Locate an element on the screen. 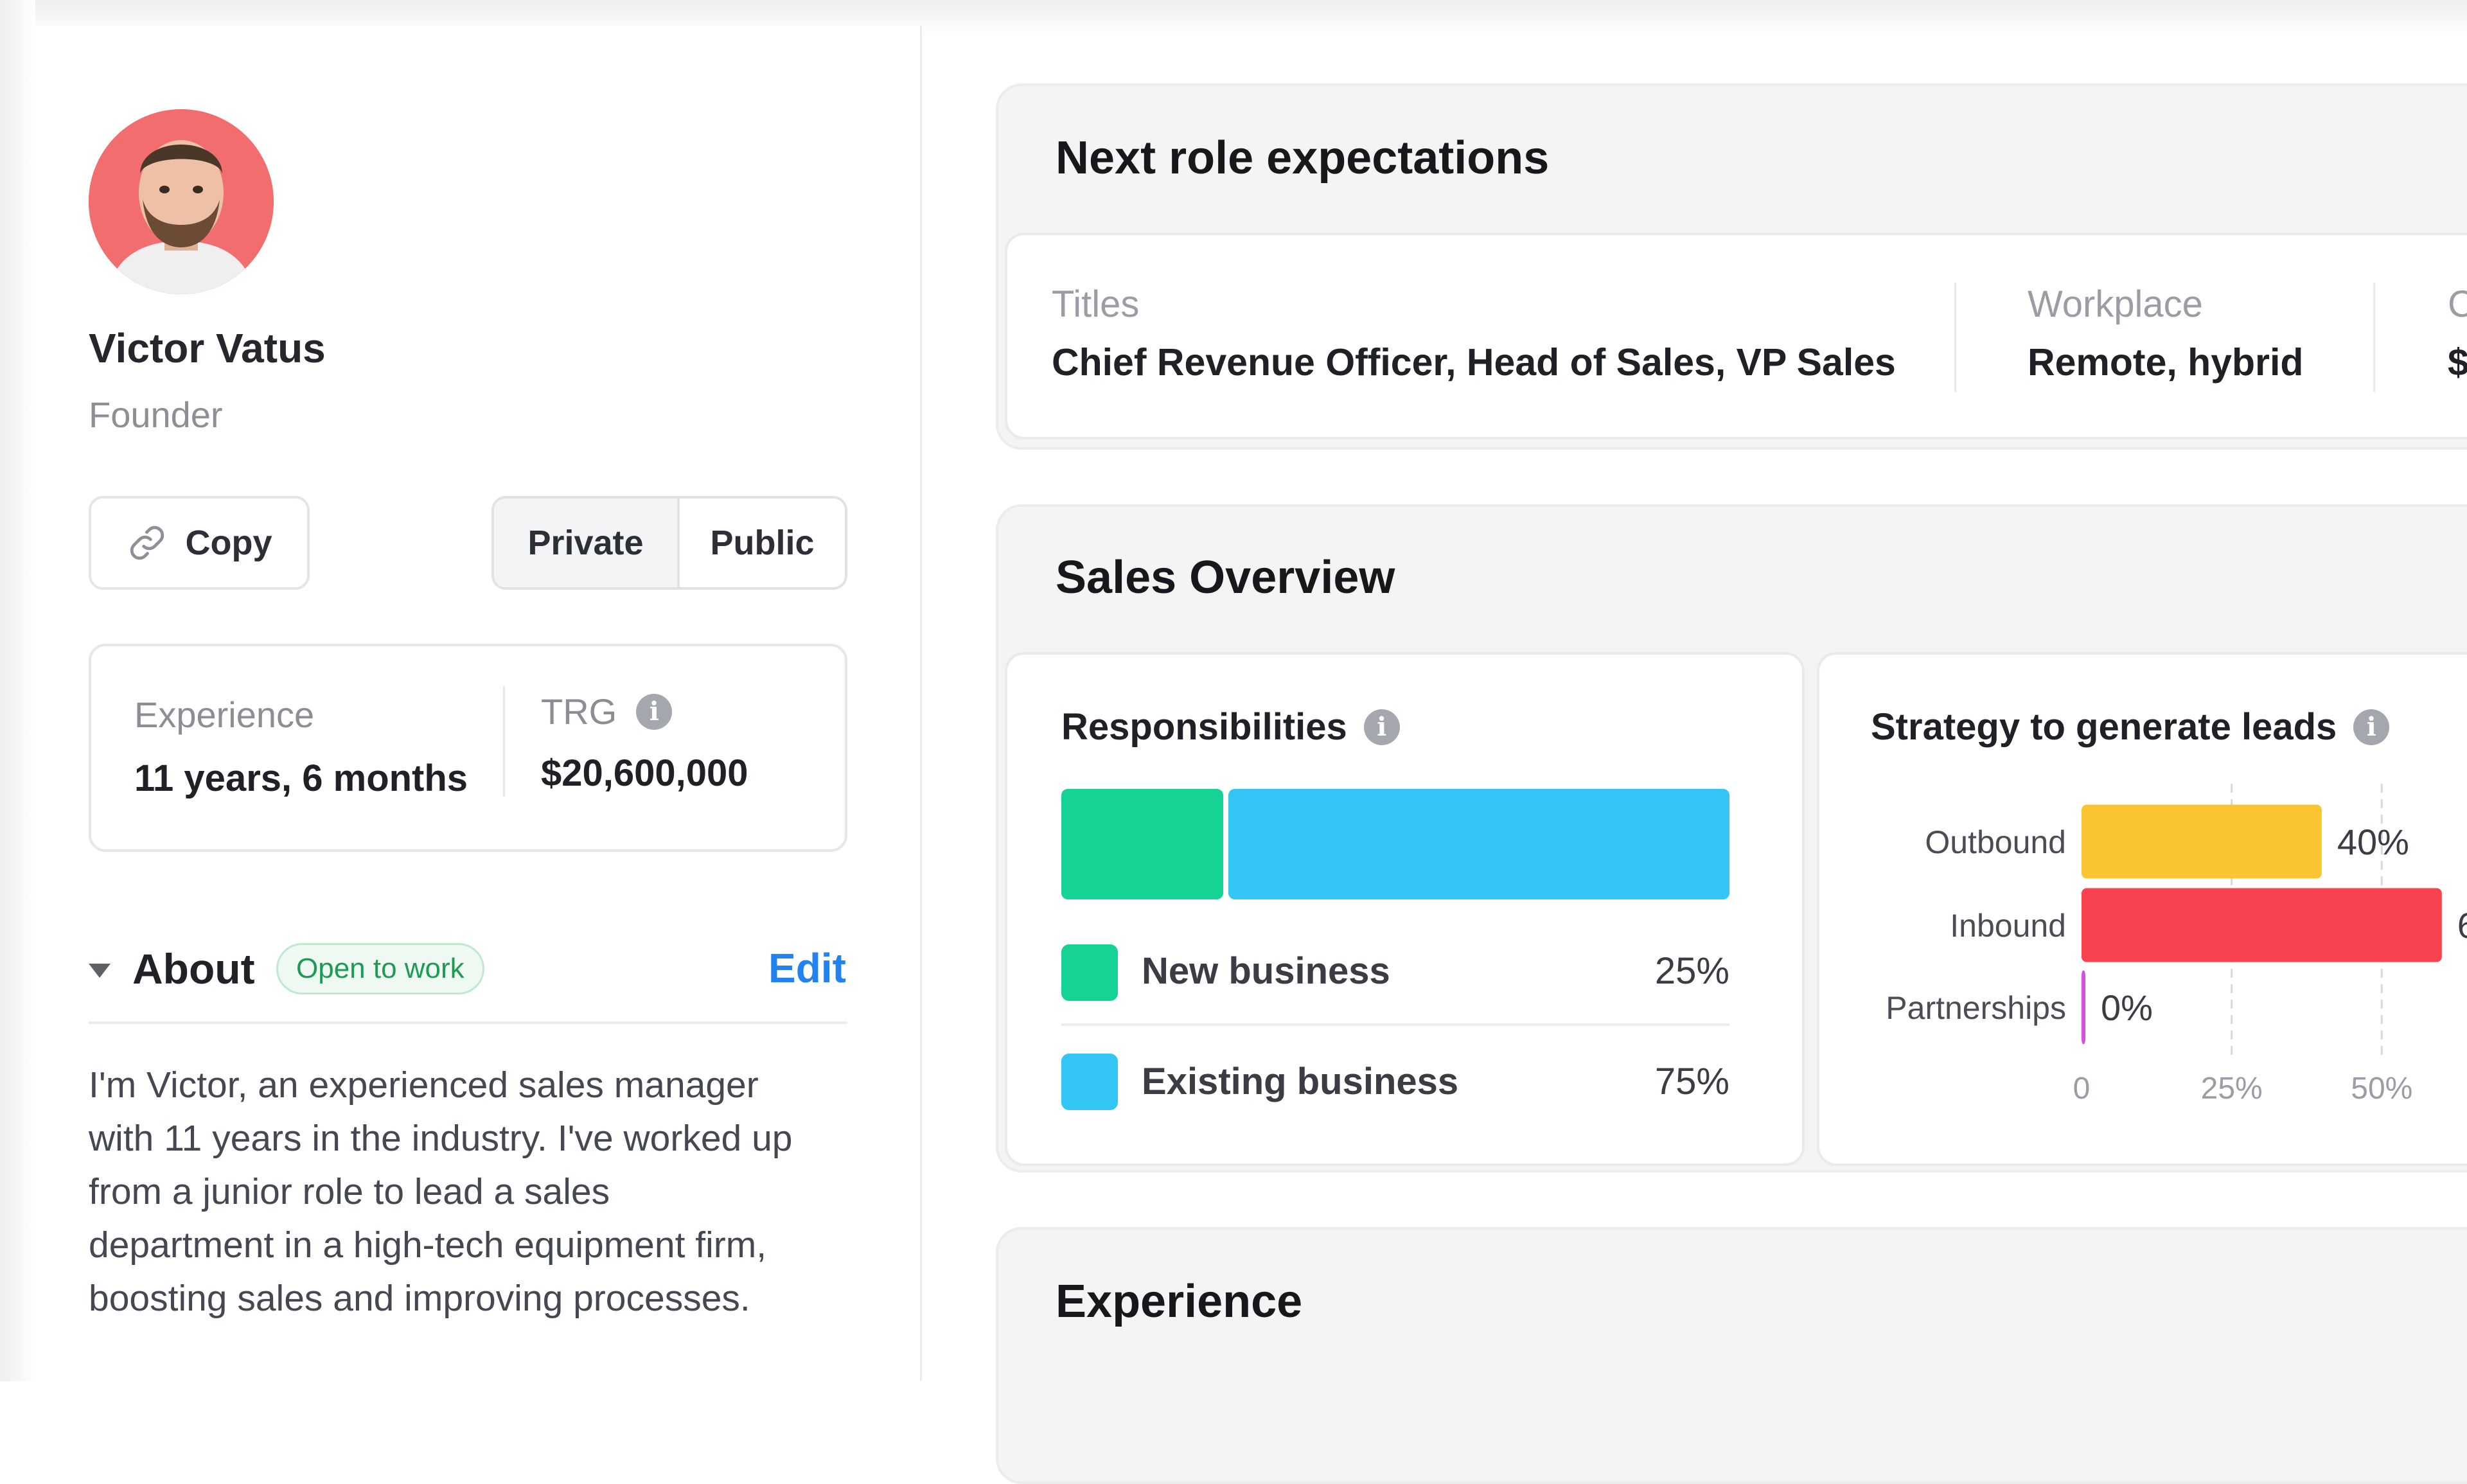 This screenshot has height=1484, width=2467. about-line: I'm Victor, an experienced sales manager is located at coordinates (424, 1085).